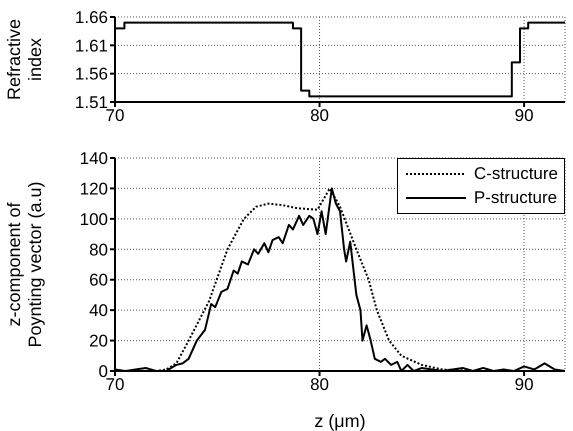  I want to click on legend-label: P-structure, so click(516, 198).